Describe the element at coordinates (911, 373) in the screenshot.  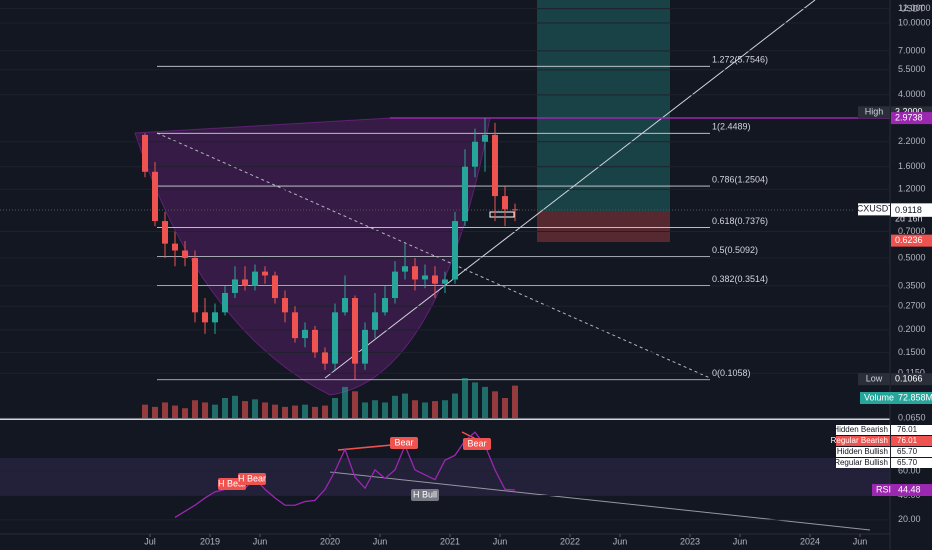
I see `y-tick-label: 0.1150` at that location.